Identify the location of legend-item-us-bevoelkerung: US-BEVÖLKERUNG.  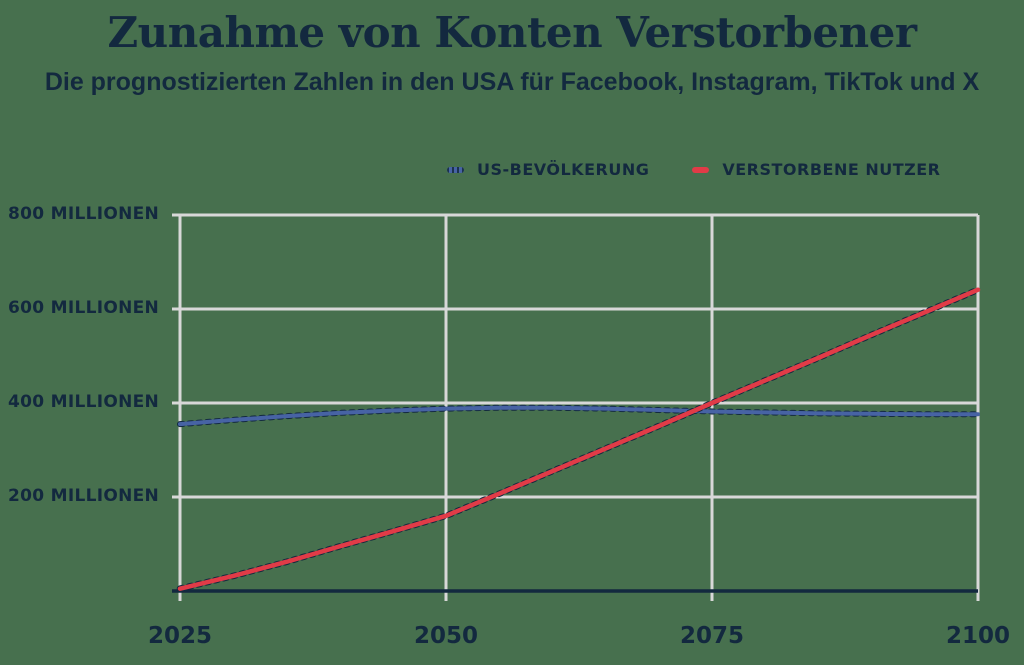
(548, 169).